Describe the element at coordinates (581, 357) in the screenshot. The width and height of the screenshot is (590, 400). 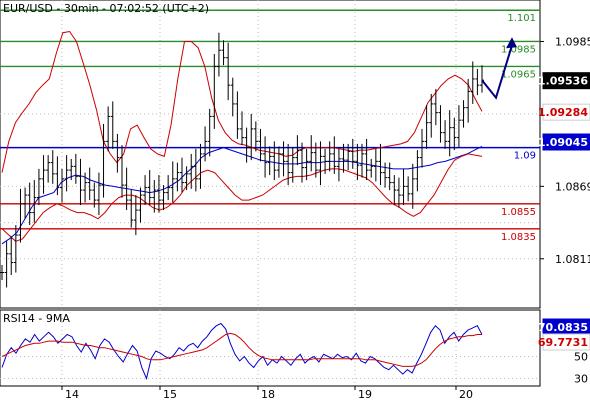
I see `rsi-axis-label: 50` at that location.